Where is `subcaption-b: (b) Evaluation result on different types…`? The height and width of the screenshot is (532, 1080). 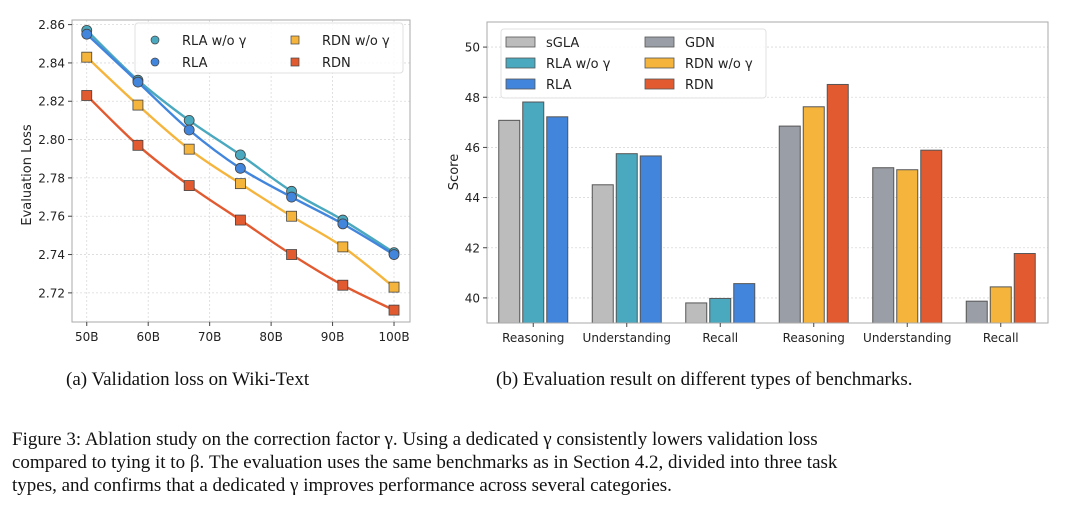
subcaption-b: (b) Evaluation result on different types… is located at coordinates (704, 379).